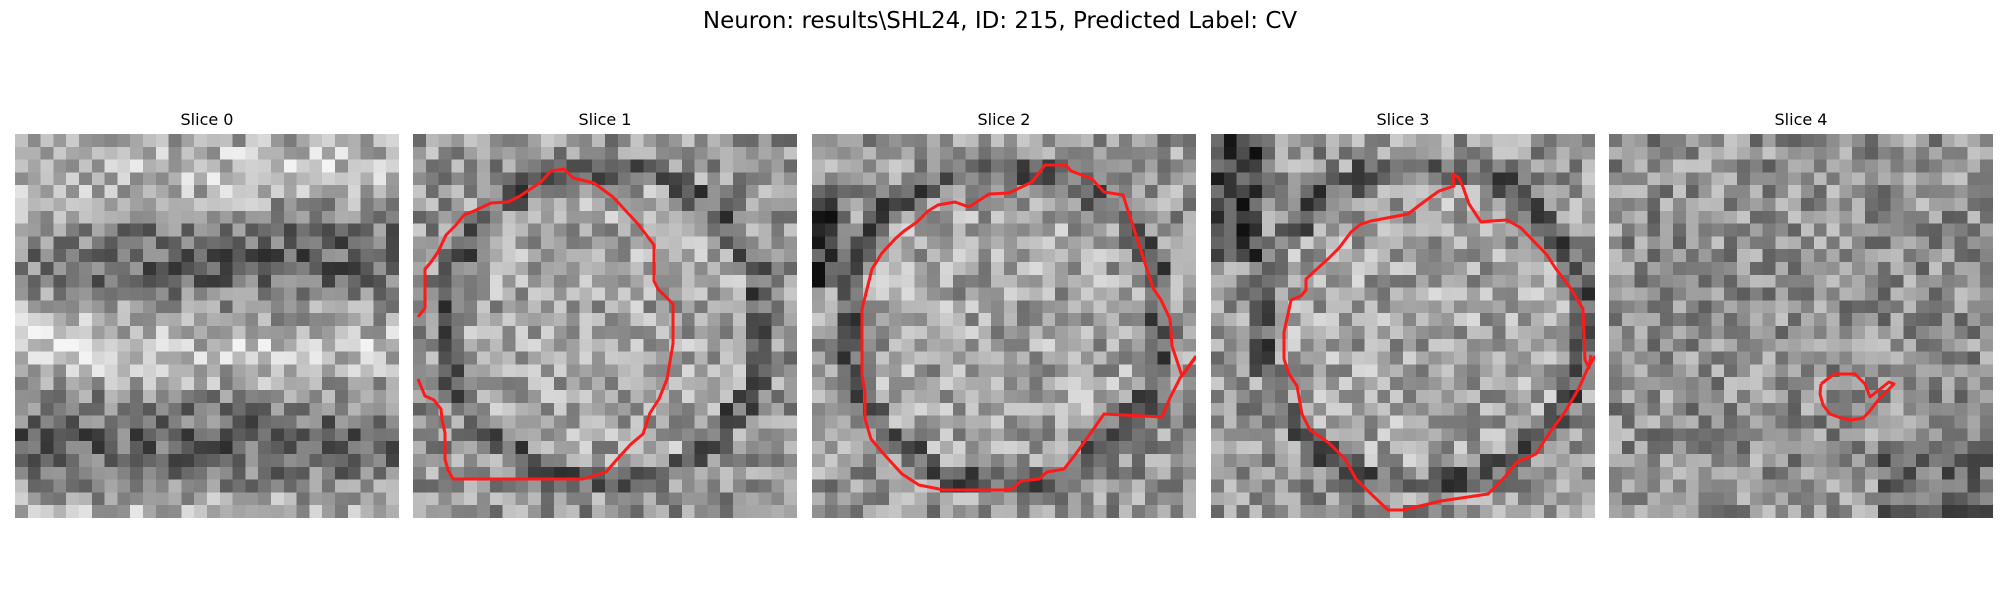  What do you see at coordinates (1403, 119) in the screenshot?
I see `slice-title: Slice 3` at bounding box center [1403, 119].